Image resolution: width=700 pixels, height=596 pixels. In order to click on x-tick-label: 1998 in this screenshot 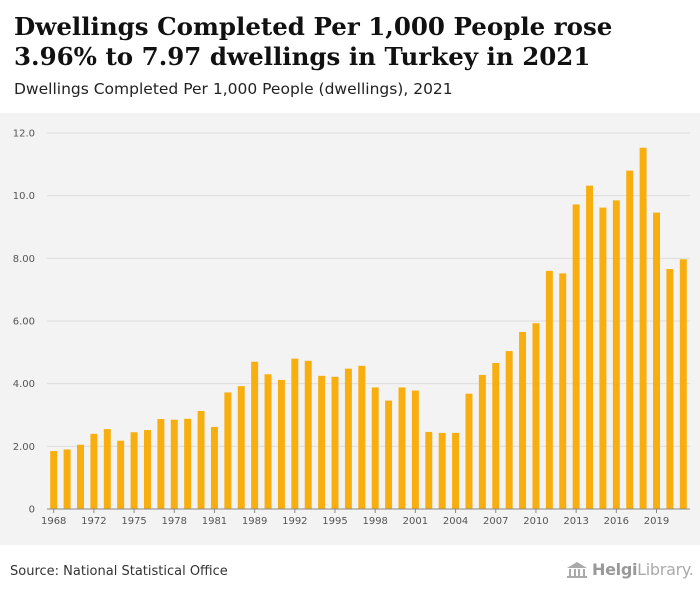, I will do `click(374, 521)`.